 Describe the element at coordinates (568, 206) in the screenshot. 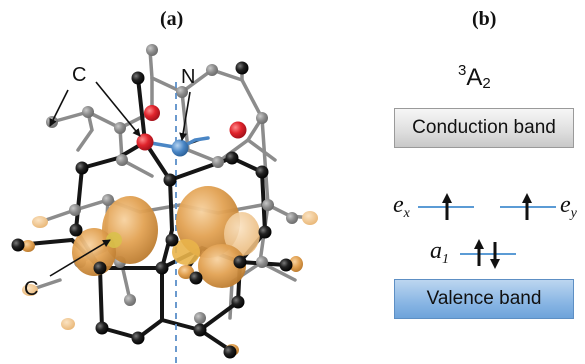

I see `ey-label: ey` at that location.